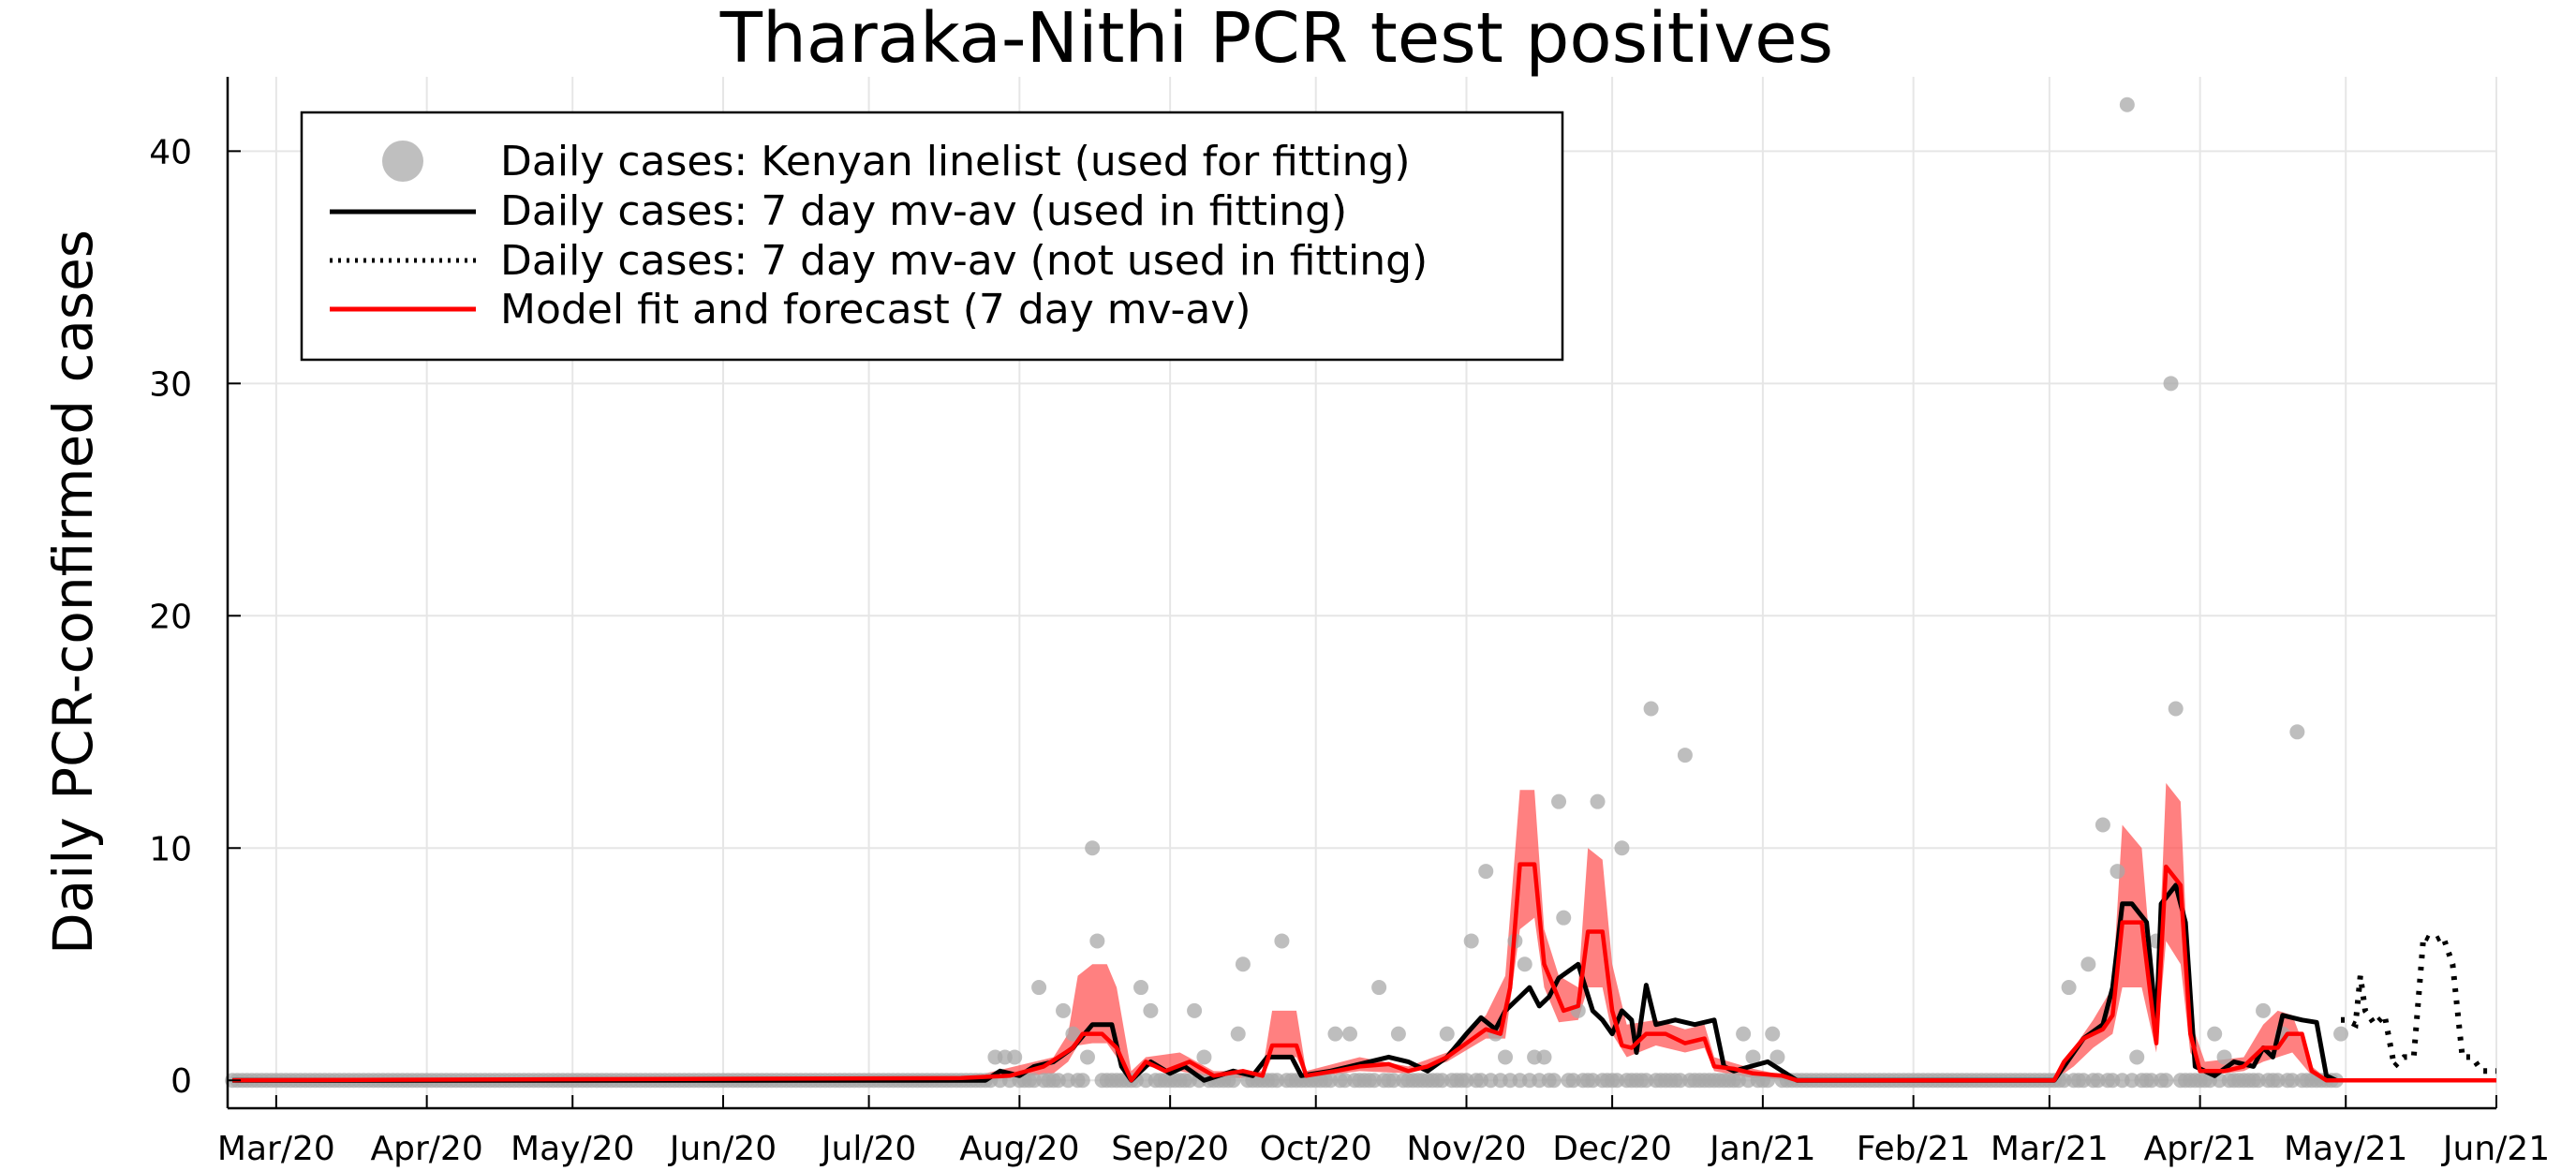  I want to click on y-tick-label: 10, so click(171, 849).